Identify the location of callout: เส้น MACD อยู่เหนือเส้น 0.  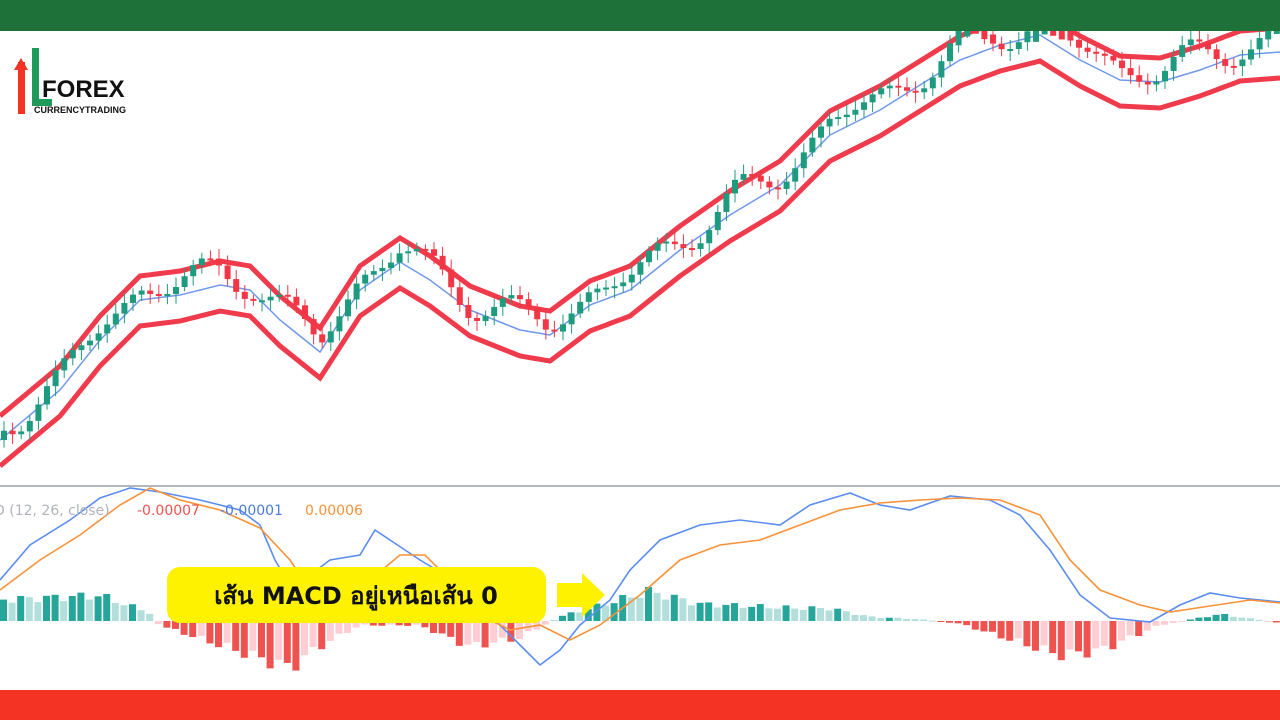
(386, 595).